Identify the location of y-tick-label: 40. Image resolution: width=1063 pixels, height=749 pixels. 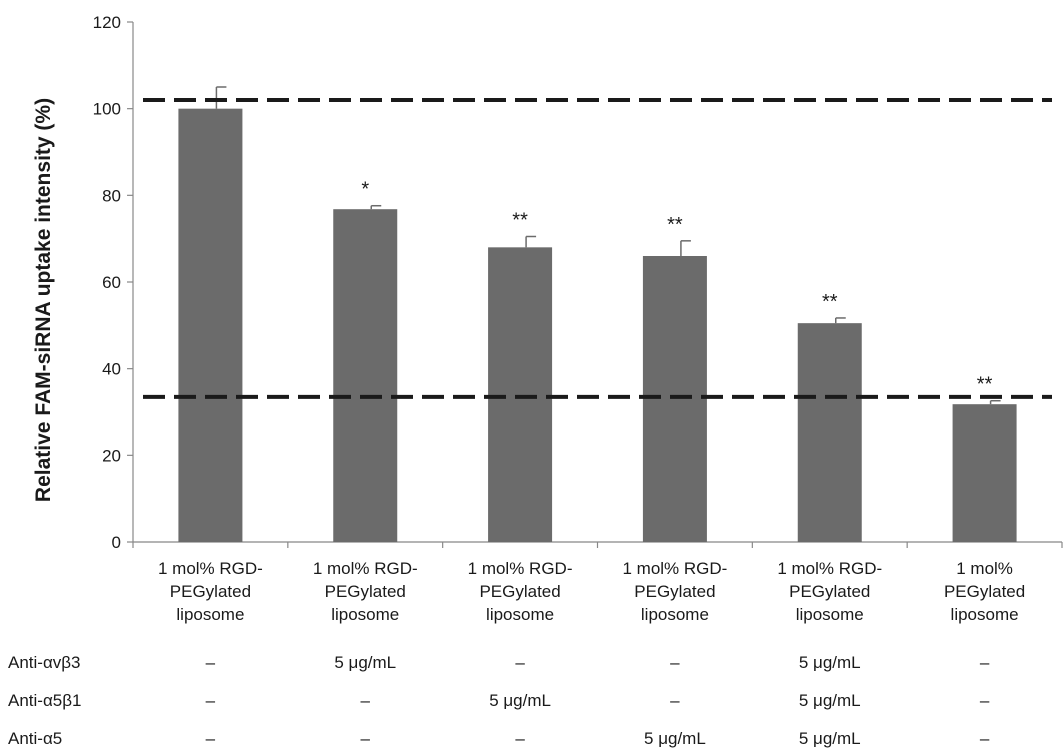
(111, 369).